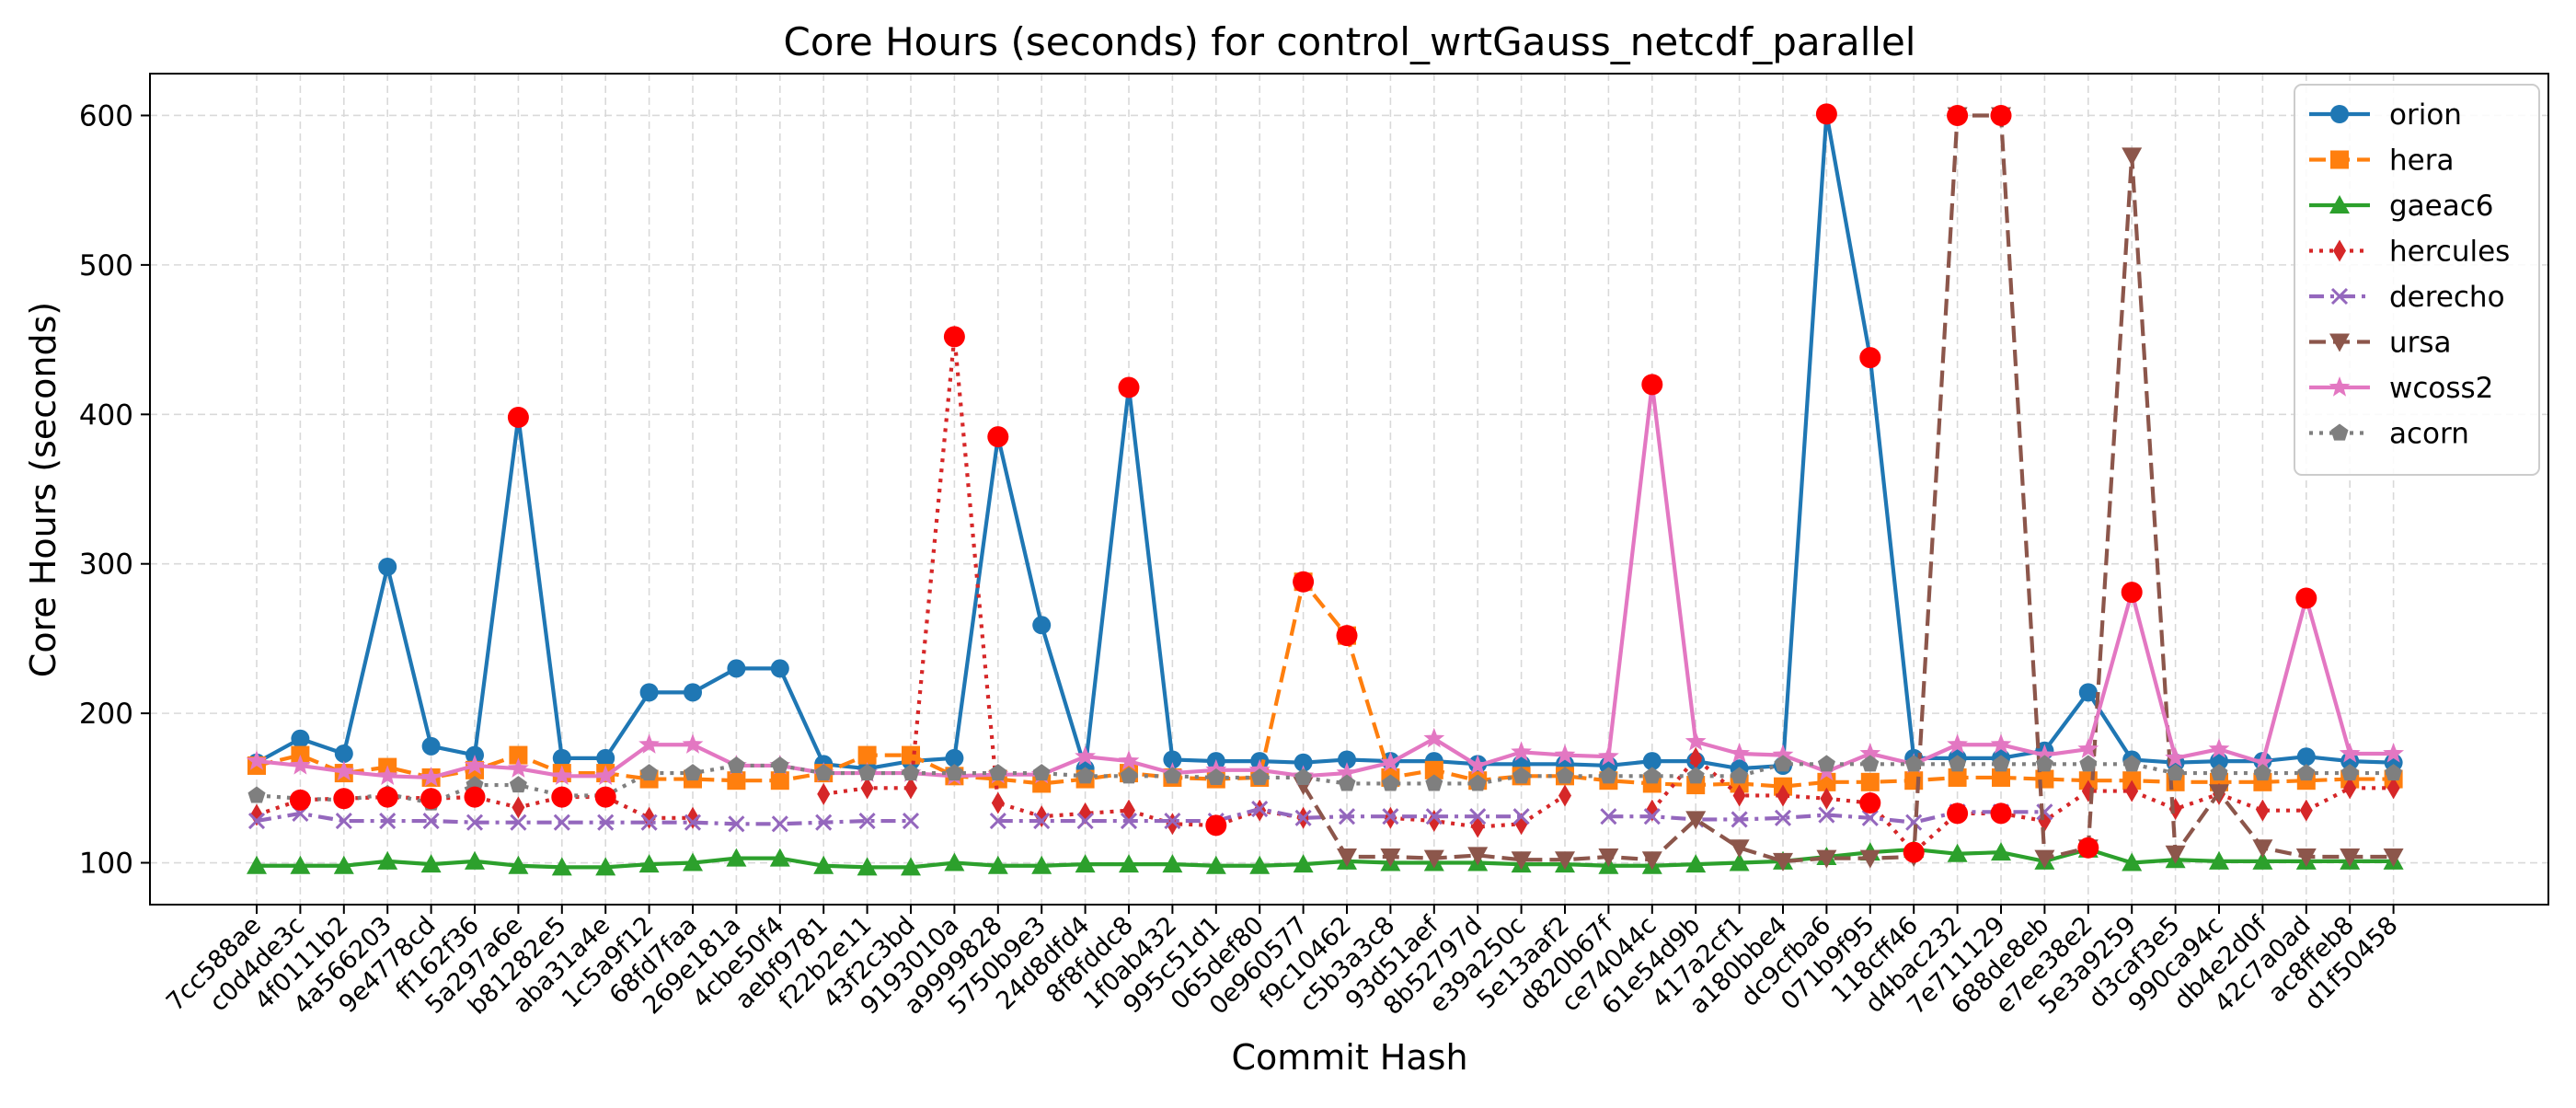  Describe the element at coordinates (2381, 161) in the screenshot. I see `legend-item-hera: hera` at that location.